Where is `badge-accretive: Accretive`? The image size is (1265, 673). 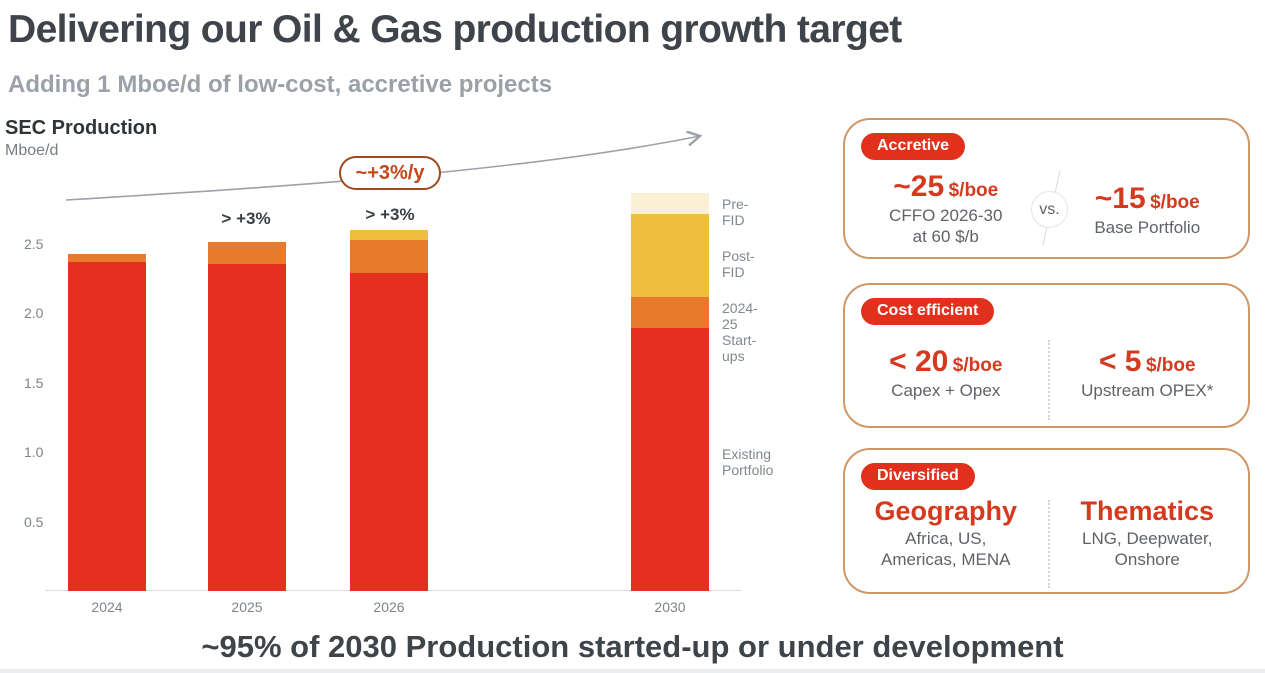
badge-accretive: Accretive is located at coordinates (913, 146).